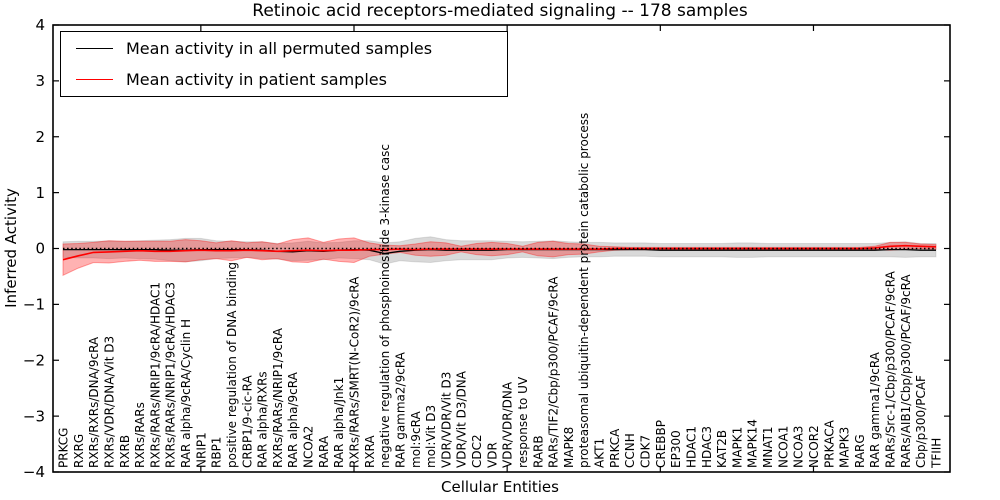 Image resolution: width=1000 pixels, height=500 pixels. Describe the element at coordinates (370, 451) in the screenshot. I see `x-tick-label: RXRA` at that location.